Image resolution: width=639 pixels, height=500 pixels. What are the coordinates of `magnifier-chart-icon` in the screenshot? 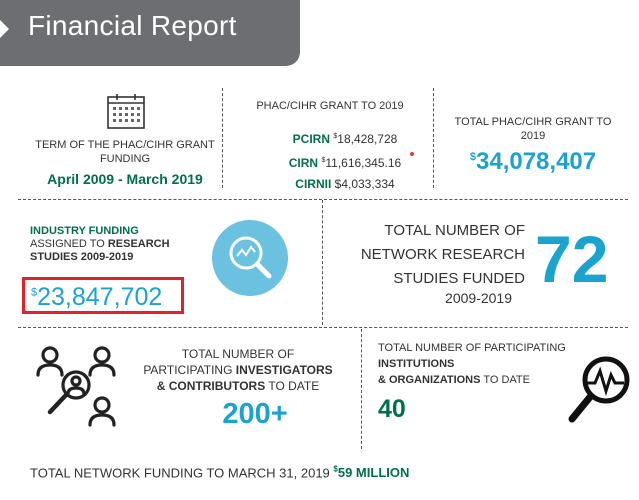 It's located at (250, 258).